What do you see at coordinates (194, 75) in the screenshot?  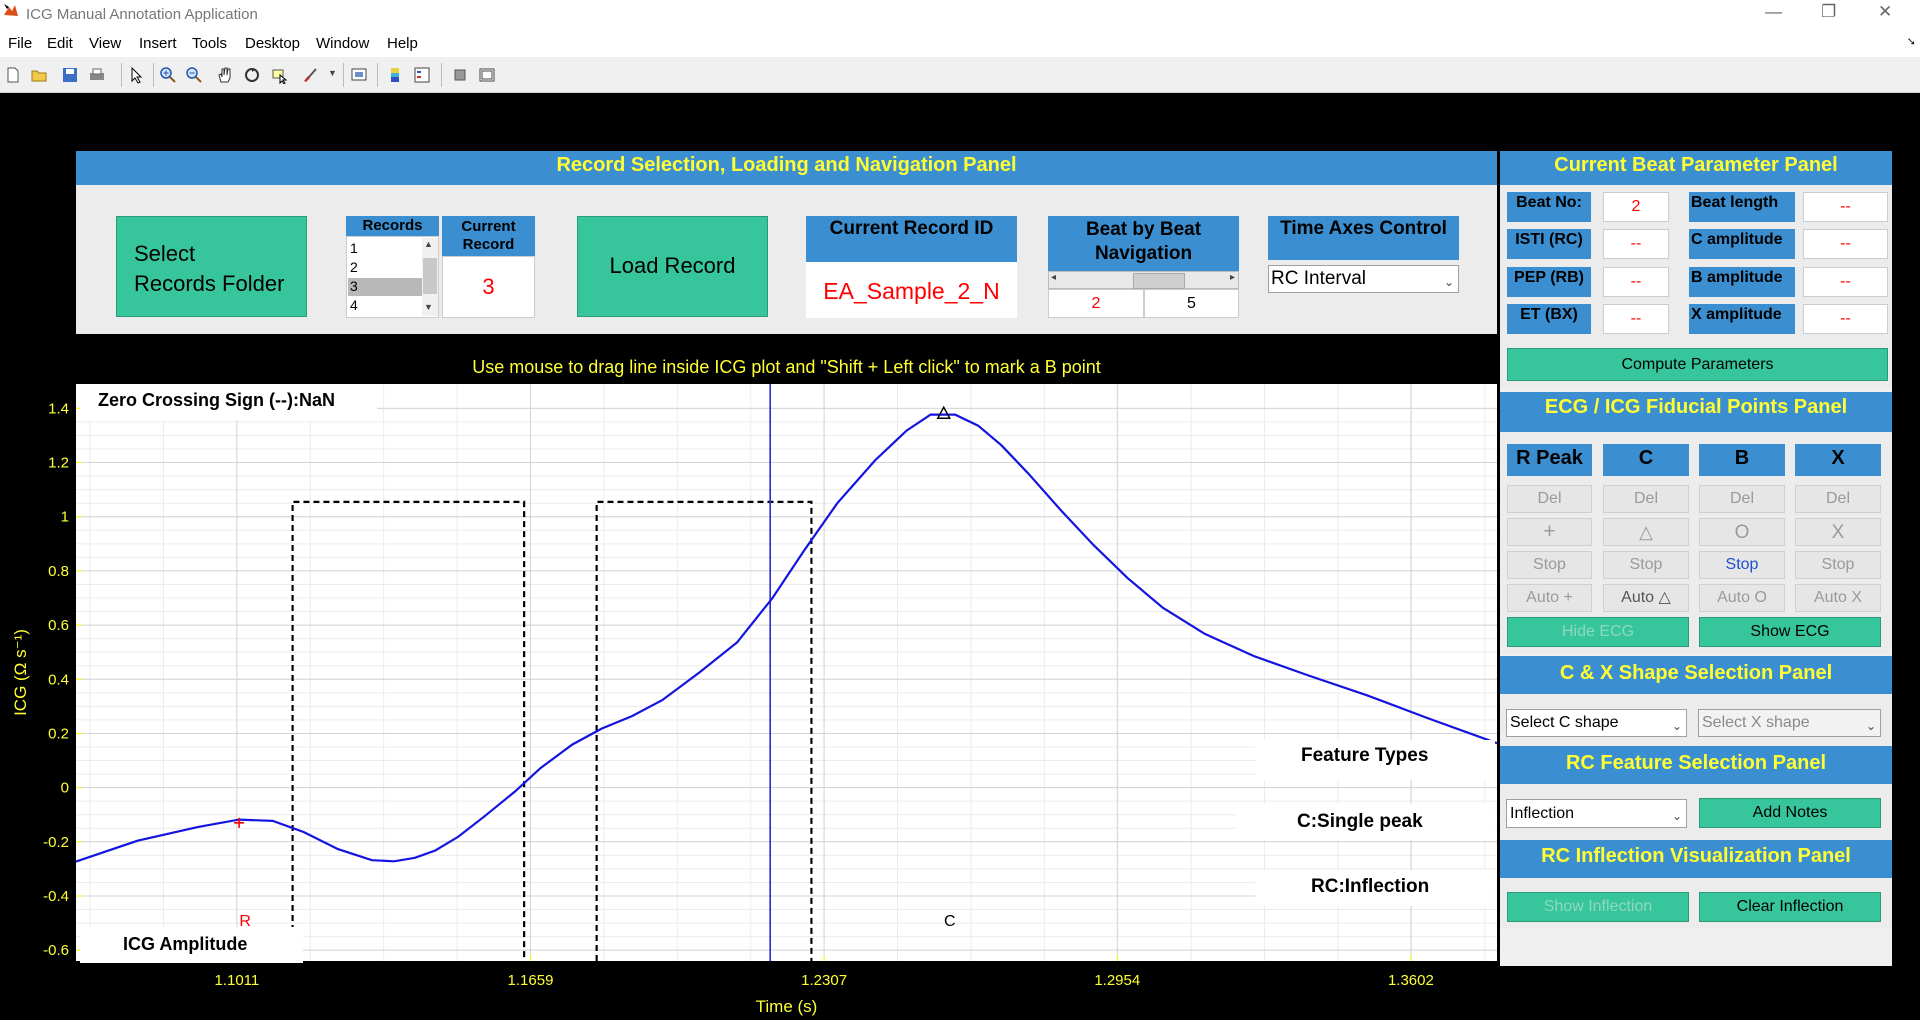 I see `zoom-out-icon` at bounding box center [194, 75].